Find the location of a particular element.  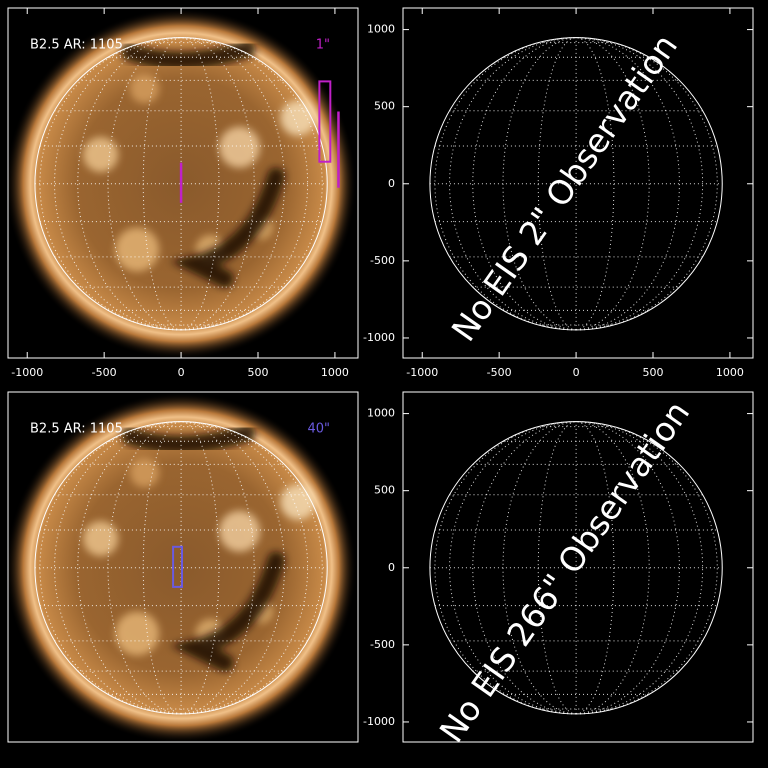

fov-label: 1" is located at coordinates (323, 45).